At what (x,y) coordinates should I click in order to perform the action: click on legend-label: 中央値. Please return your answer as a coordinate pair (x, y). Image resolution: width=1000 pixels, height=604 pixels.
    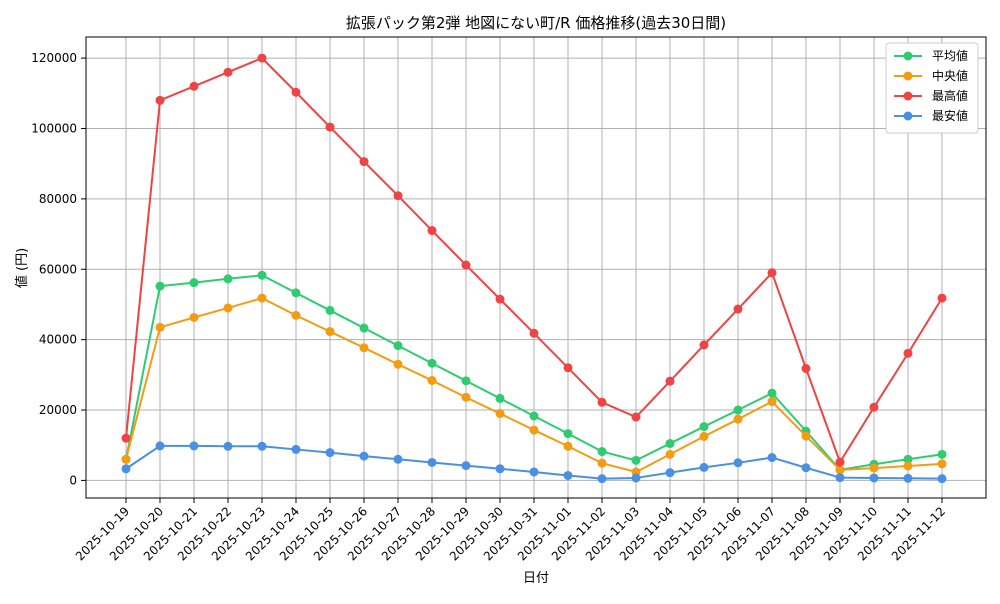
    Looking at the image, I should click on (950, 75).